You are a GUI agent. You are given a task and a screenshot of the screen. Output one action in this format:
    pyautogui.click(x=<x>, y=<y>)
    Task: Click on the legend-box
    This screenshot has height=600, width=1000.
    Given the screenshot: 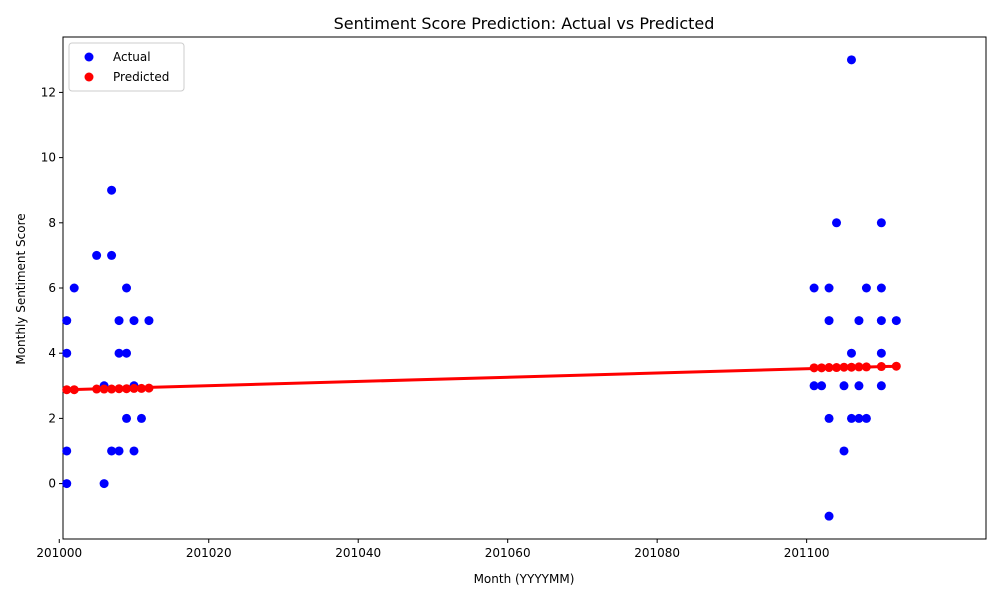 What is the action you would take?
    pyautogui.click(x=126, y=67)
    